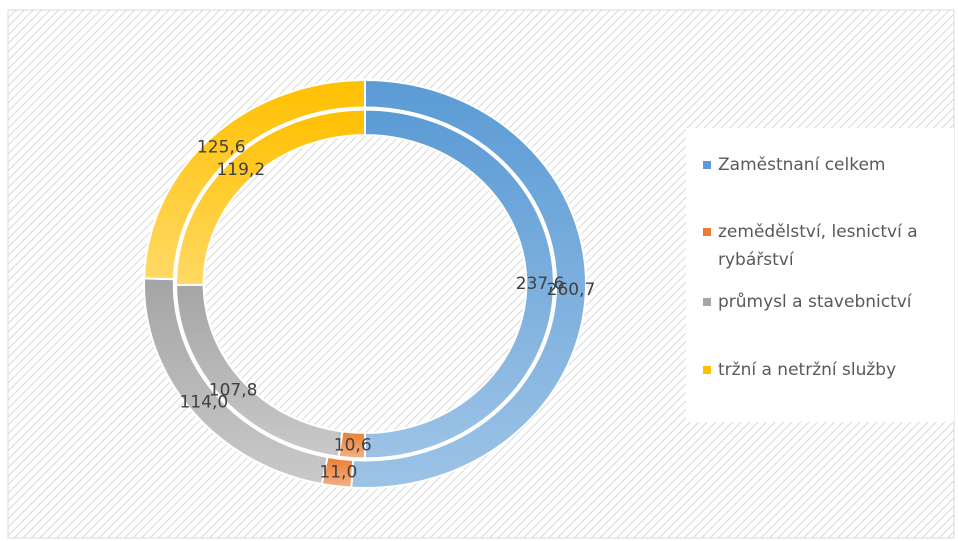  Describe the element at coordinates (756, 260) in the screenshot. I see `legend-line: rybářství` at that location.